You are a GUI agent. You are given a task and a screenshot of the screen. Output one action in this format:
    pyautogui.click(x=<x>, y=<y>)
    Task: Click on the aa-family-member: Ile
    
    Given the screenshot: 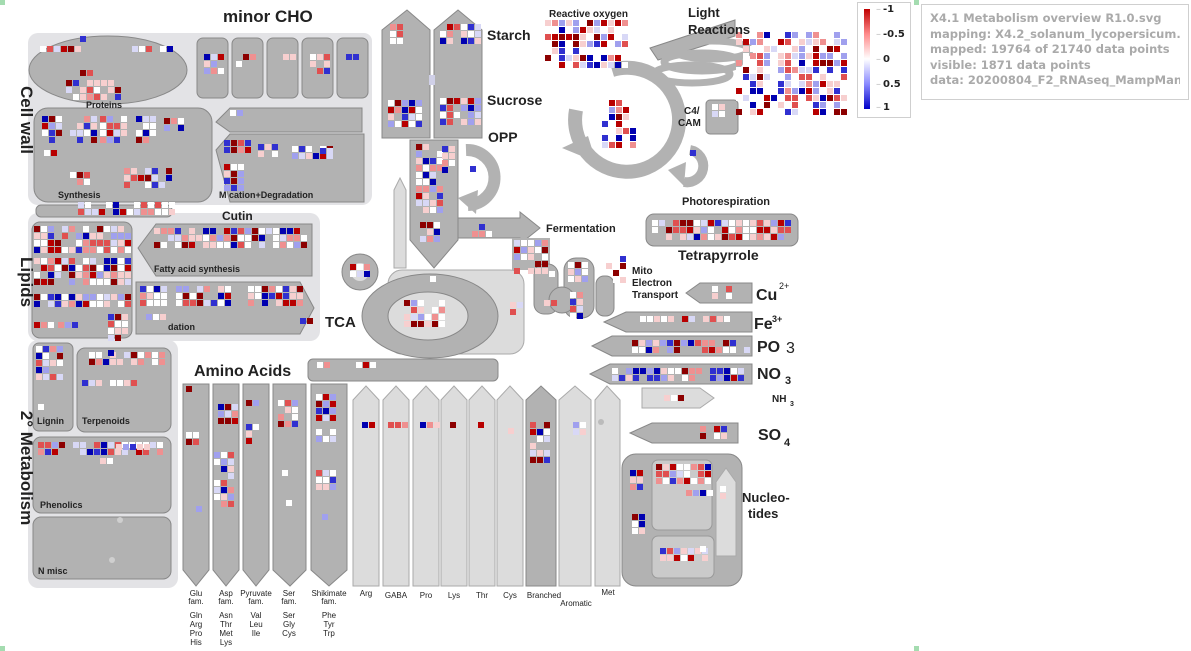 What is the action you would take?
    pyautogui.click(x=256, y=633)
    